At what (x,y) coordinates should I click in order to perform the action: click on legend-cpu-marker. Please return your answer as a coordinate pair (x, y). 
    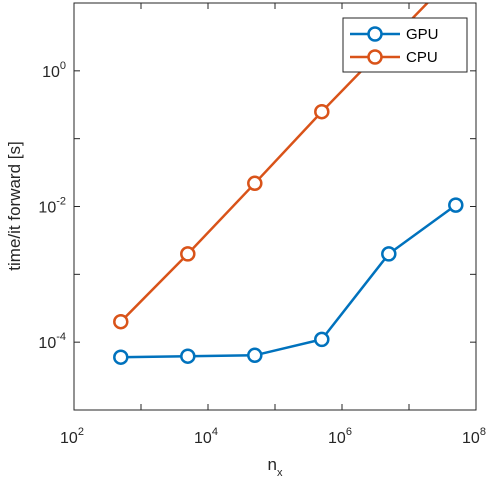
    Looking at the image, I should click on (375, 57).